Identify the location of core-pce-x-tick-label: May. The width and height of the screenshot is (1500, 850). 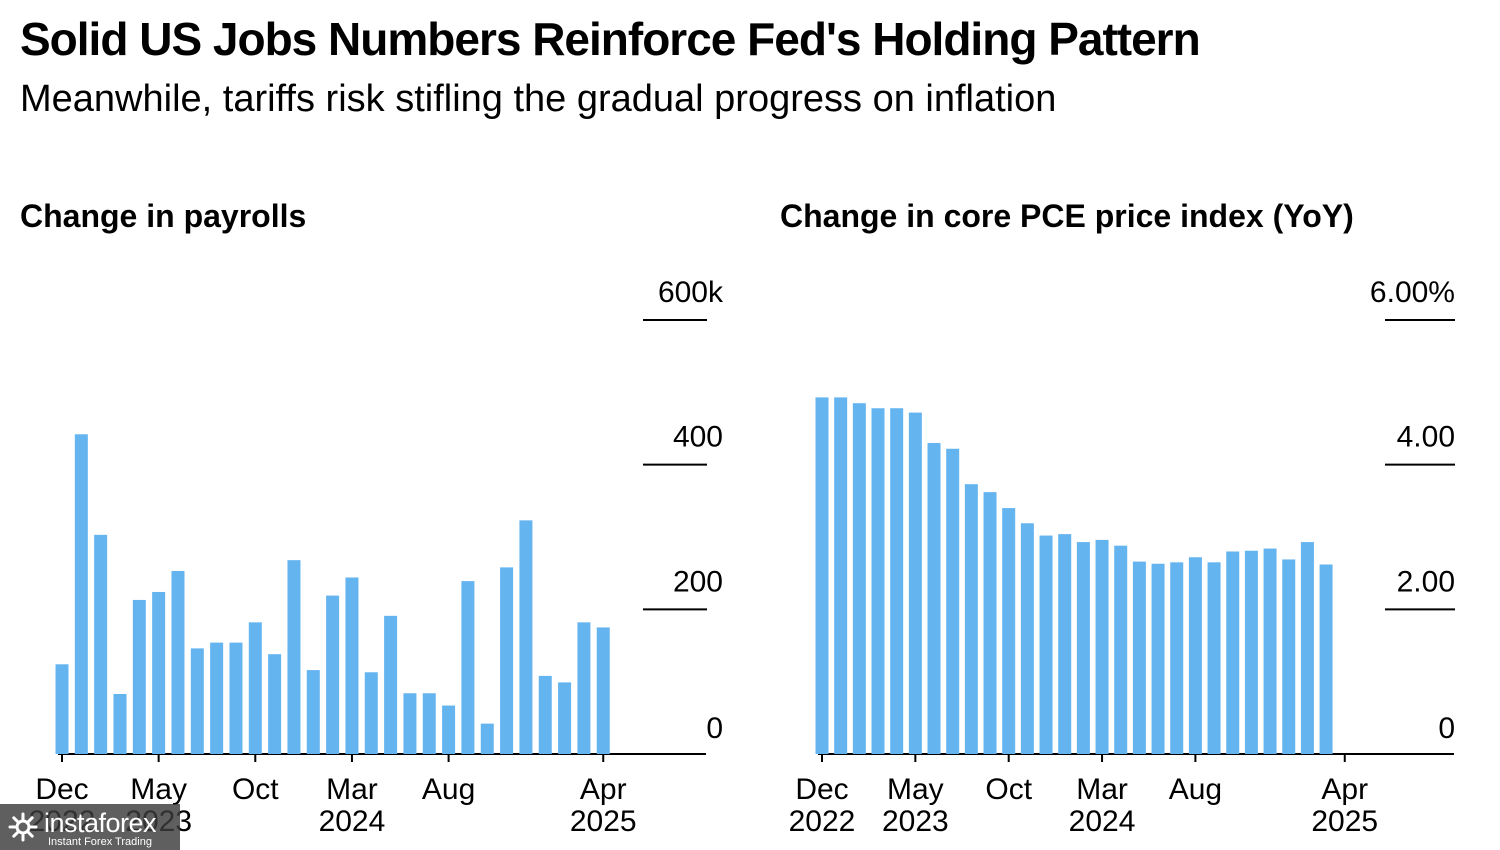
(915, 789).